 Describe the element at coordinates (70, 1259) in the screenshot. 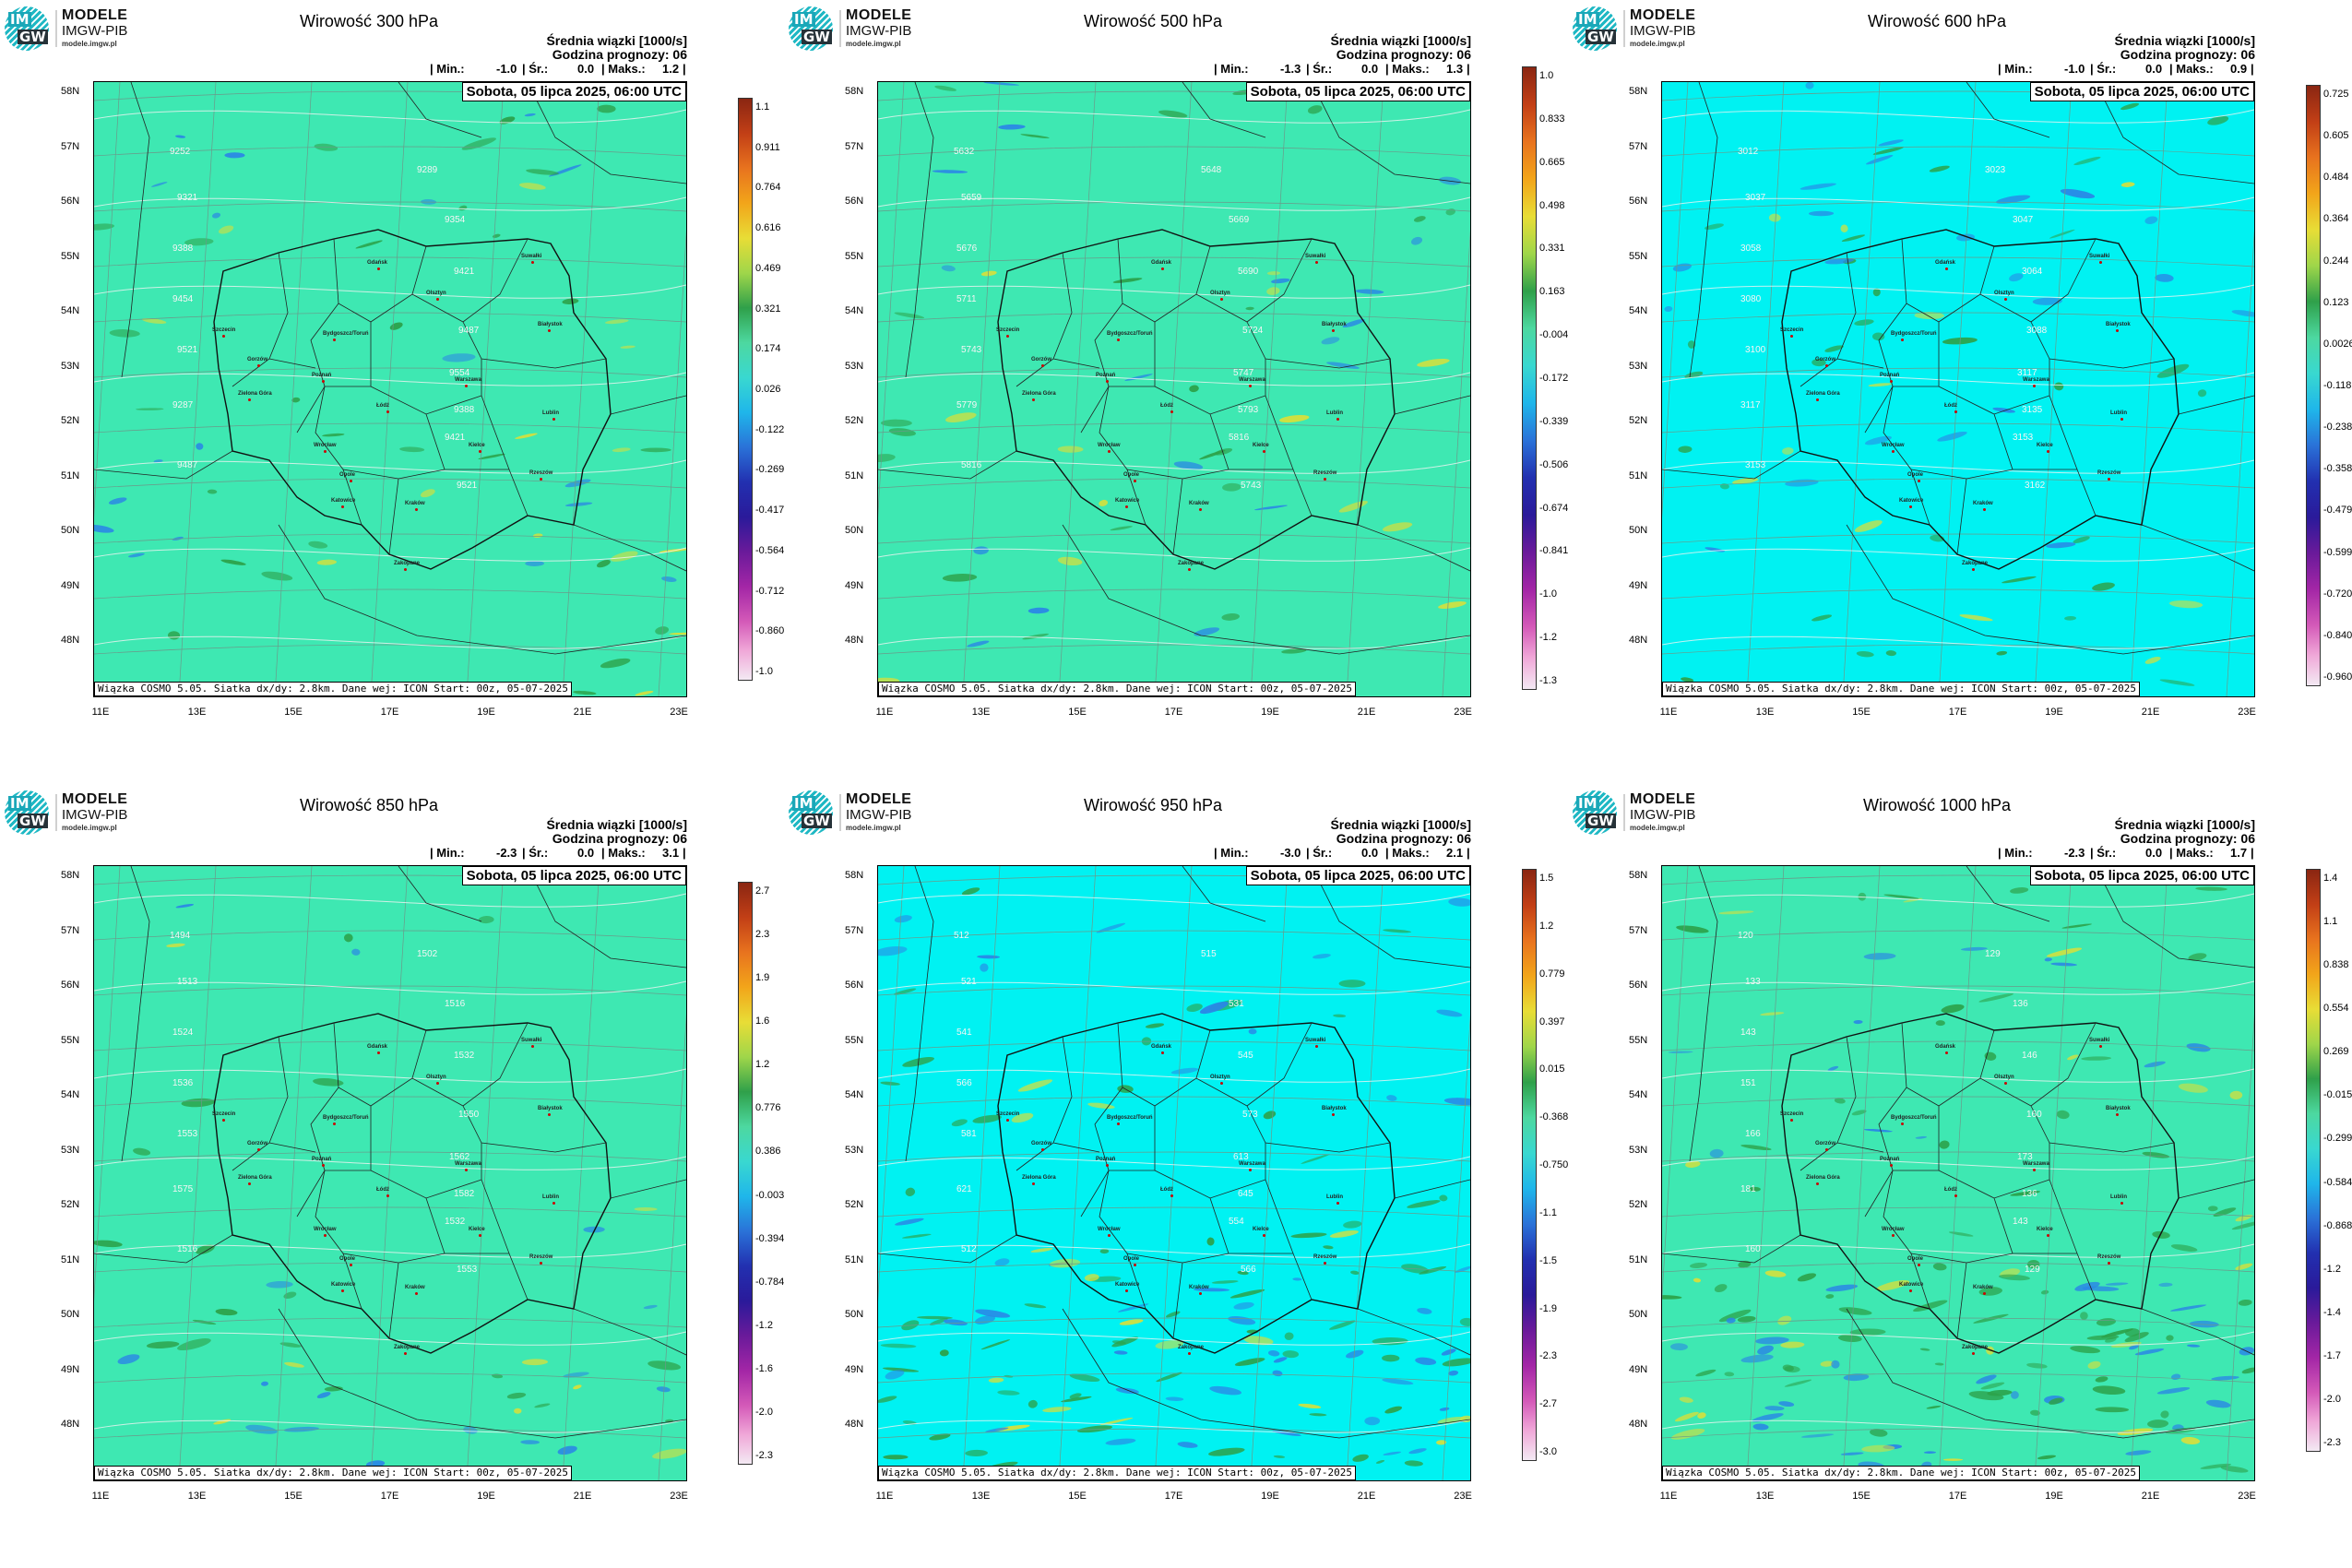

I see `latitude-label: 51N` at that location.